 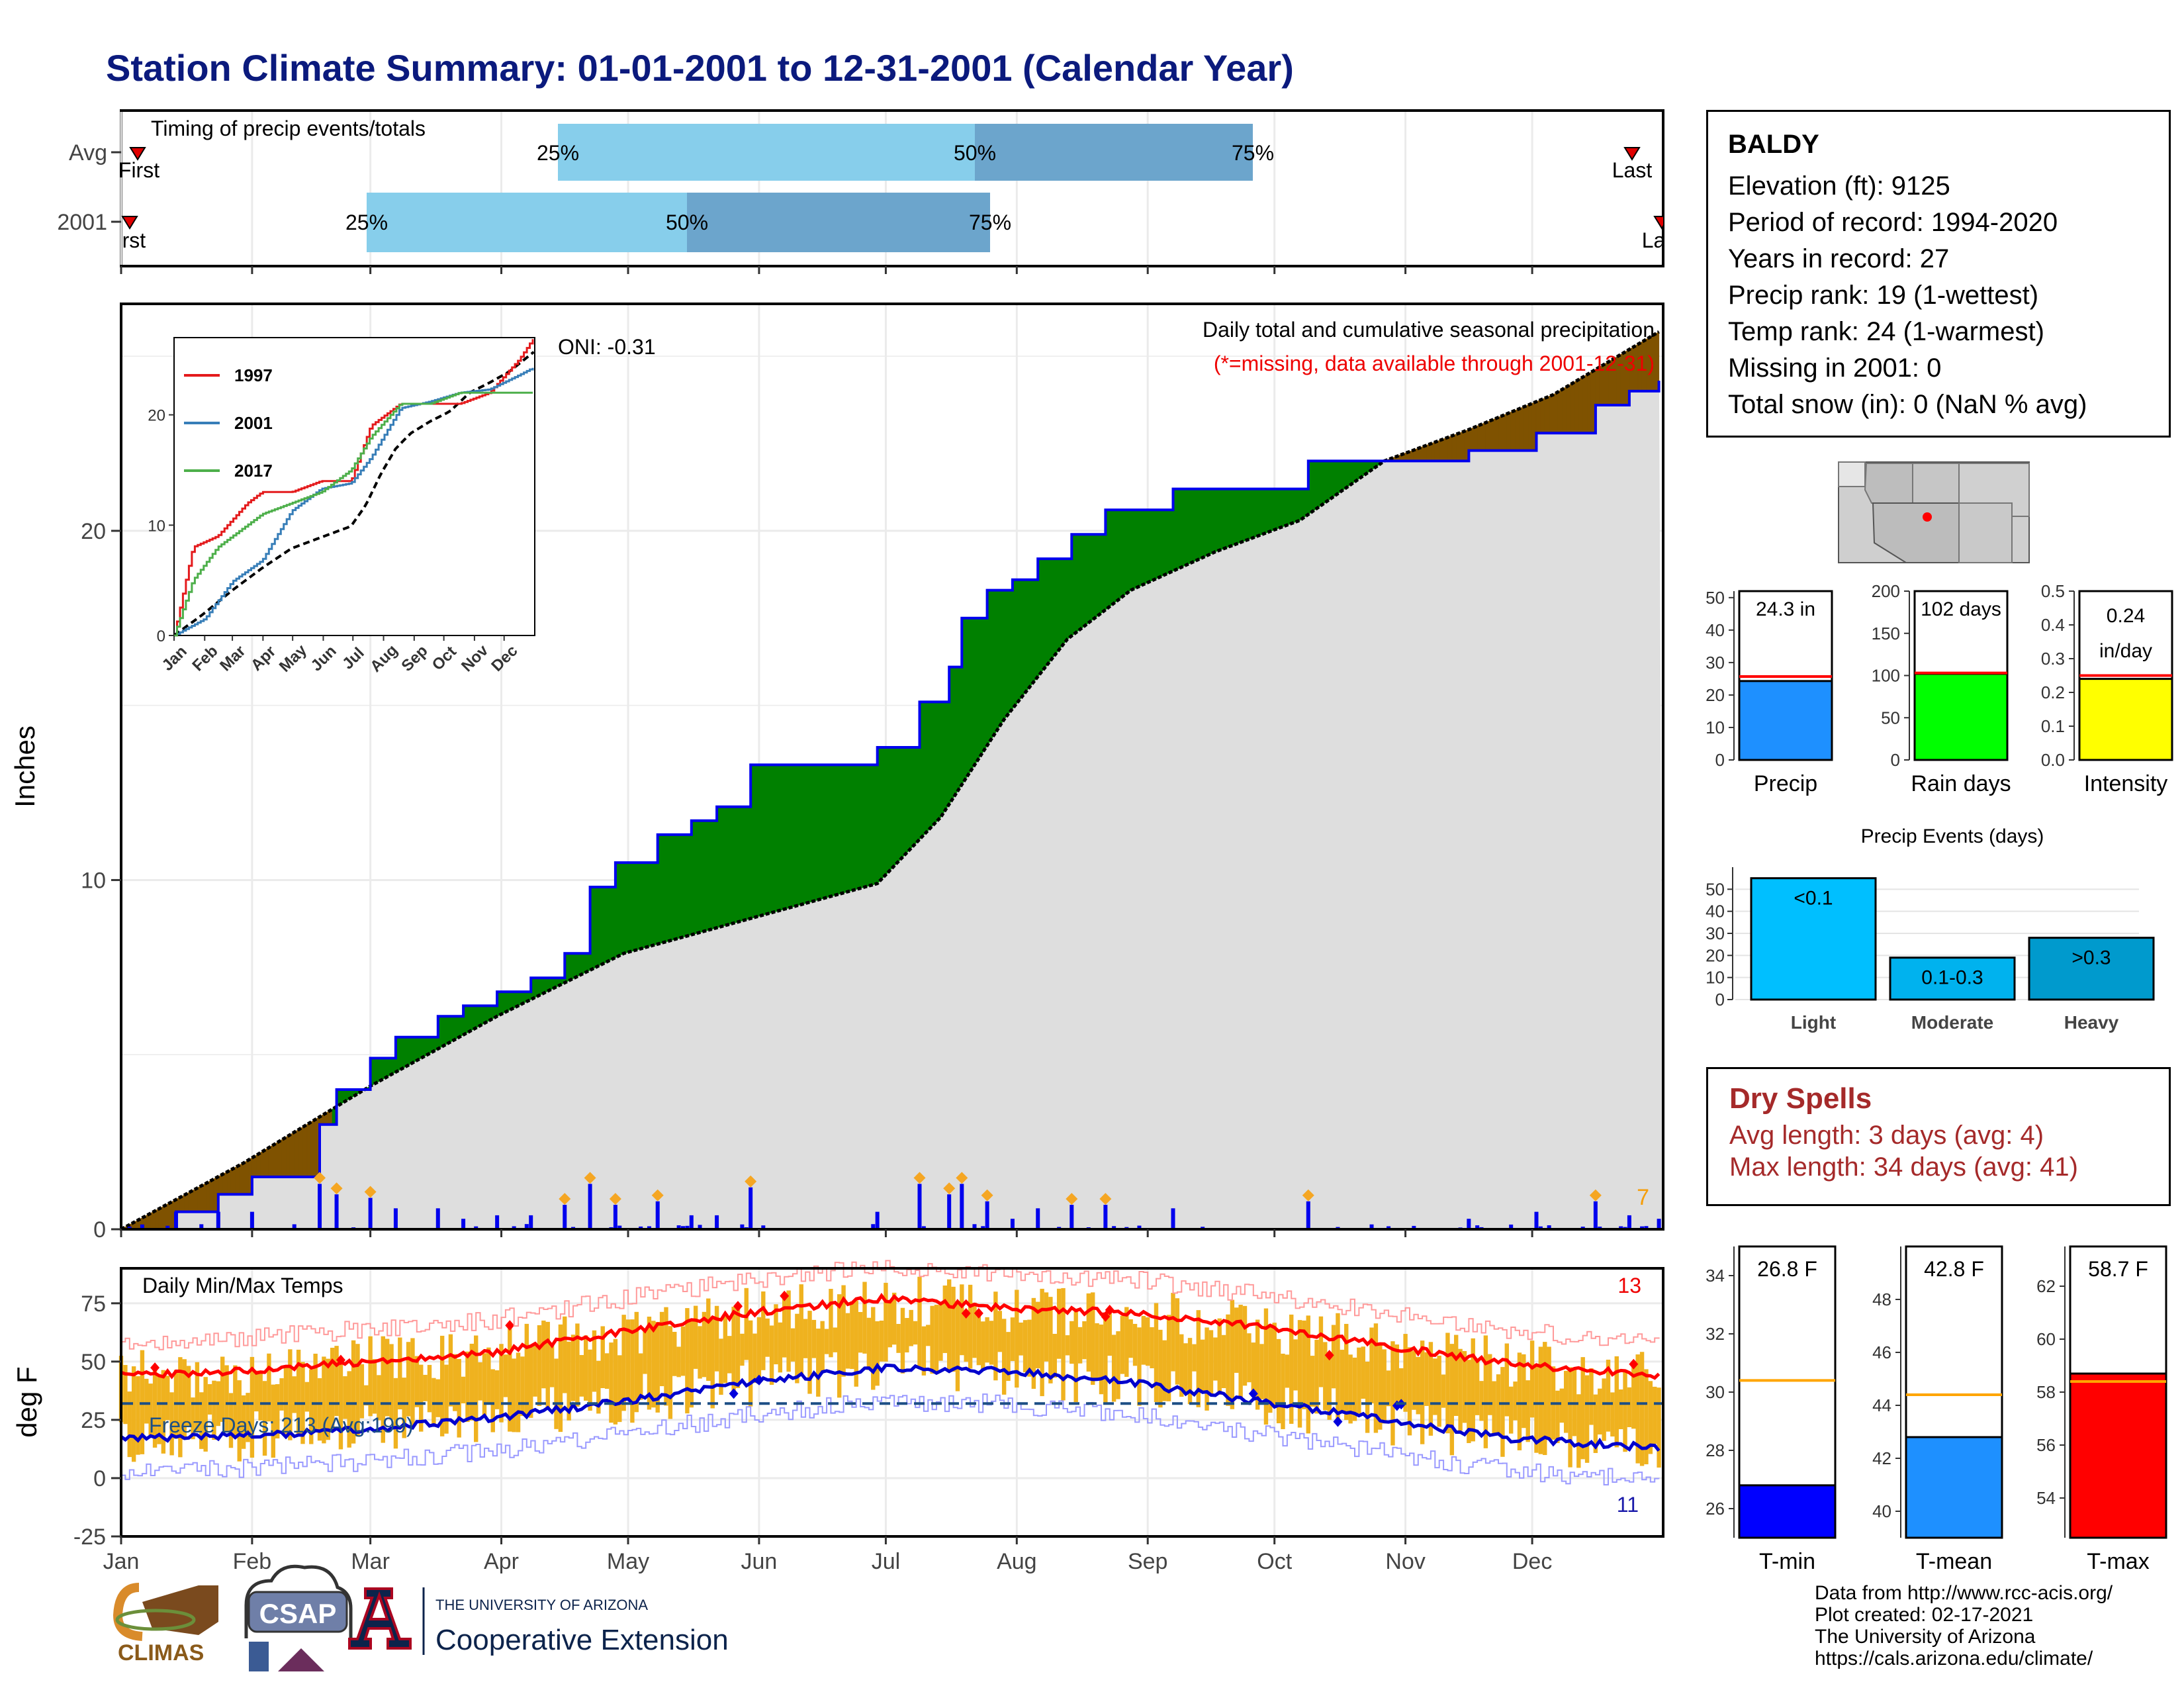 I want to click on summary-tick-label: 0.3, so click(x=2053, y=659).